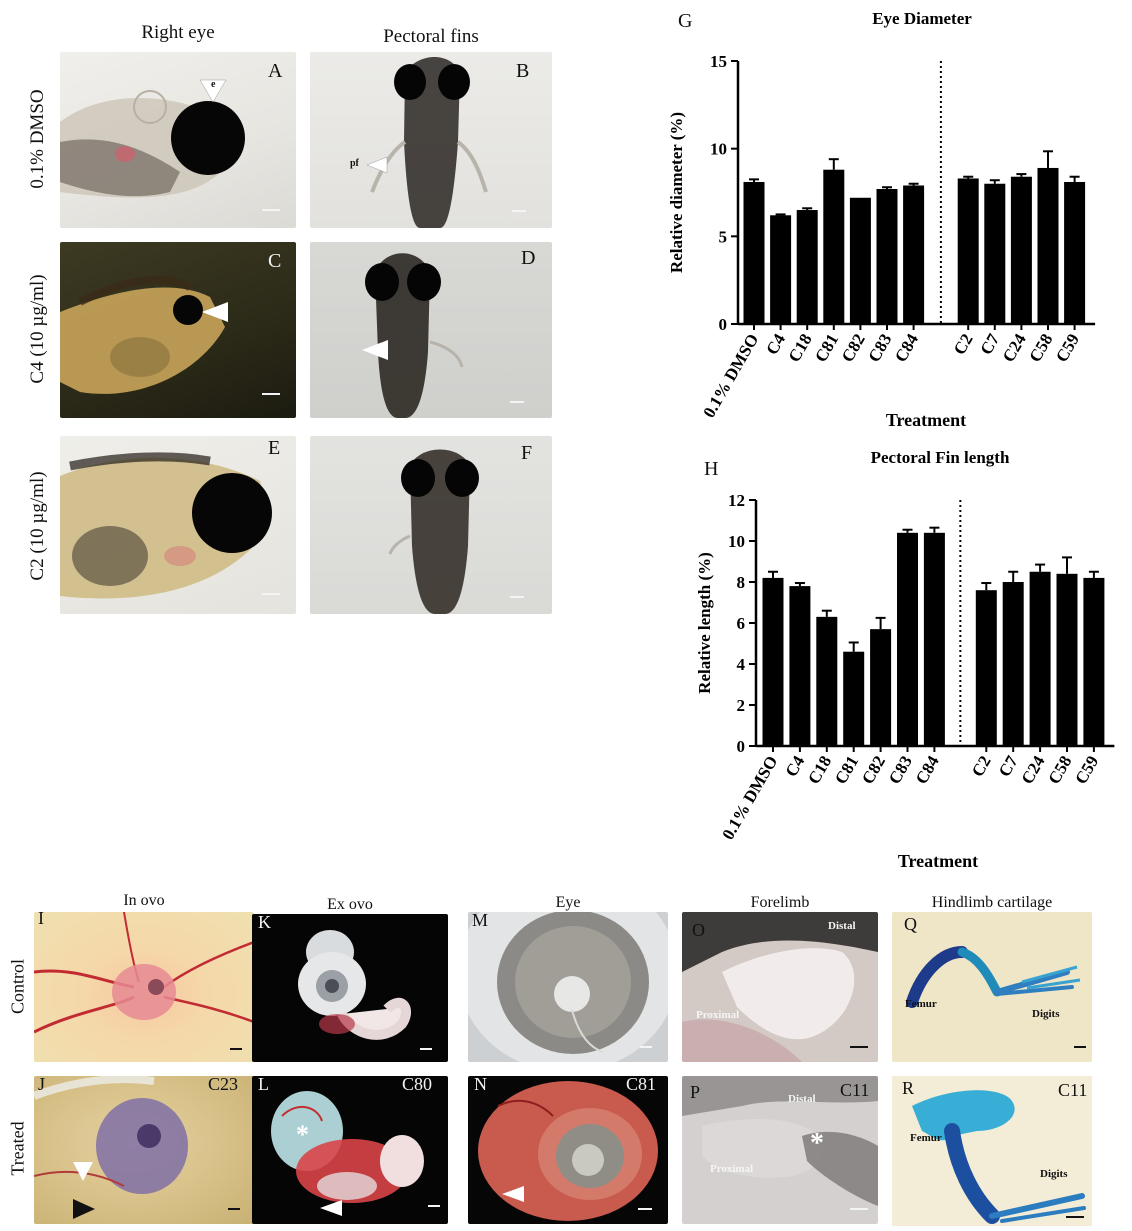 This screenshot has height=1231, width=1132. What do you see at coordinates (641, 1084) in the screenshot?
I see `panel-n-compound: C81` at bounding box center [641, 1084].